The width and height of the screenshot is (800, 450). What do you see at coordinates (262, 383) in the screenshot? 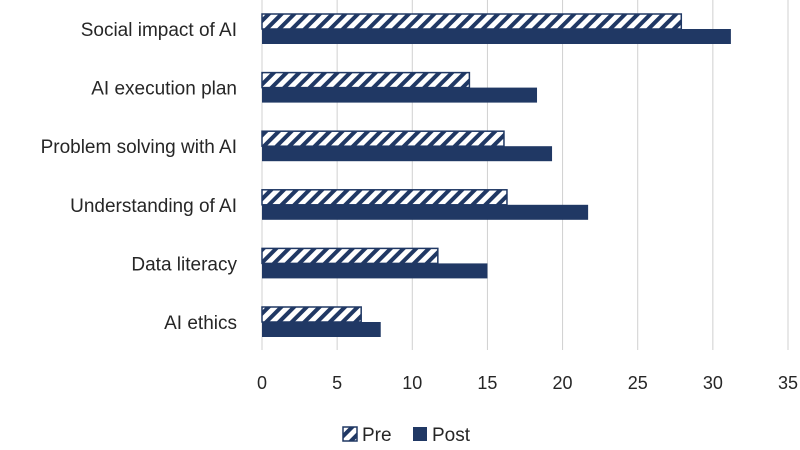
I see `x-tick-label: 0` at bounding box center [262, 383].